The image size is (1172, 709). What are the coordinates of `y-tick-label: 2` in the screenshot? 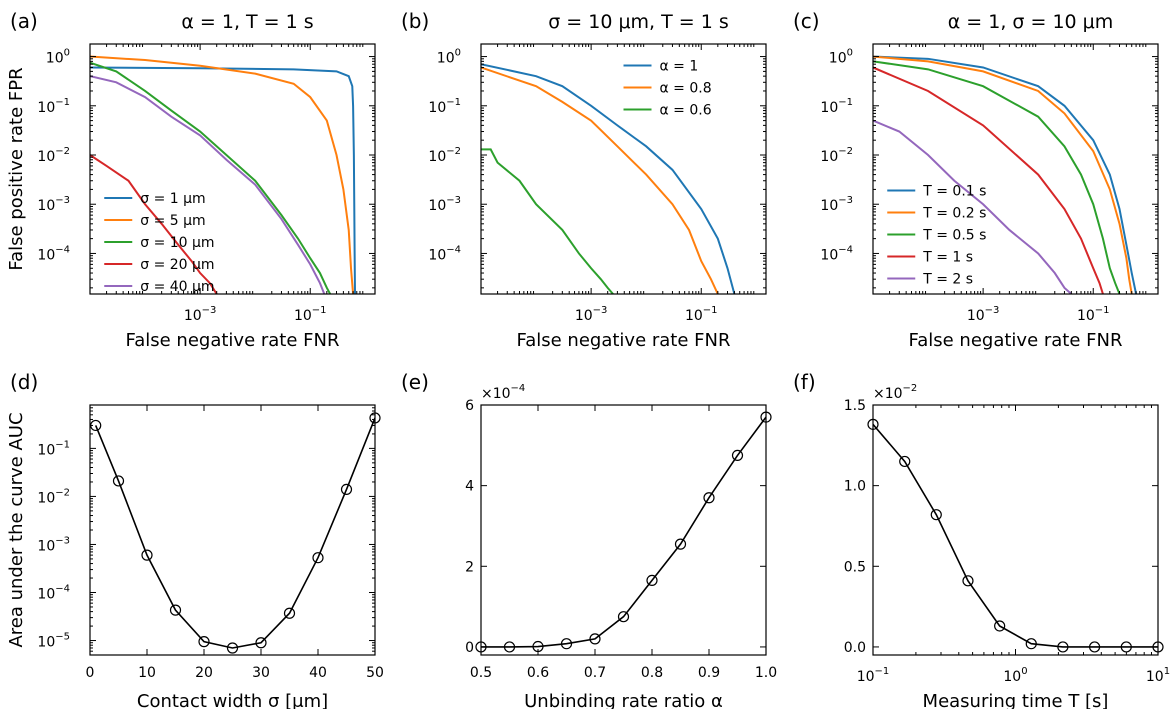 It's located at (469, 567).